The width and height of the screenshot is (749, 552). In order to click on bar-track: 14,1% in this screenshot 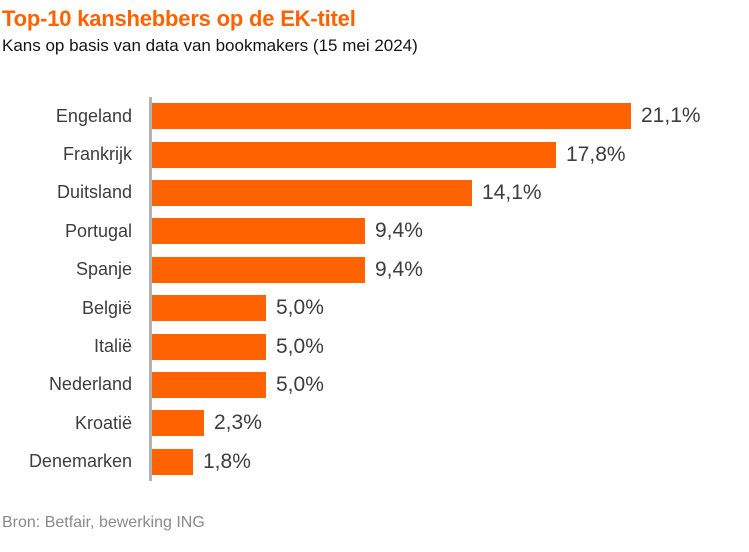, I will do `click(347, 193)`.